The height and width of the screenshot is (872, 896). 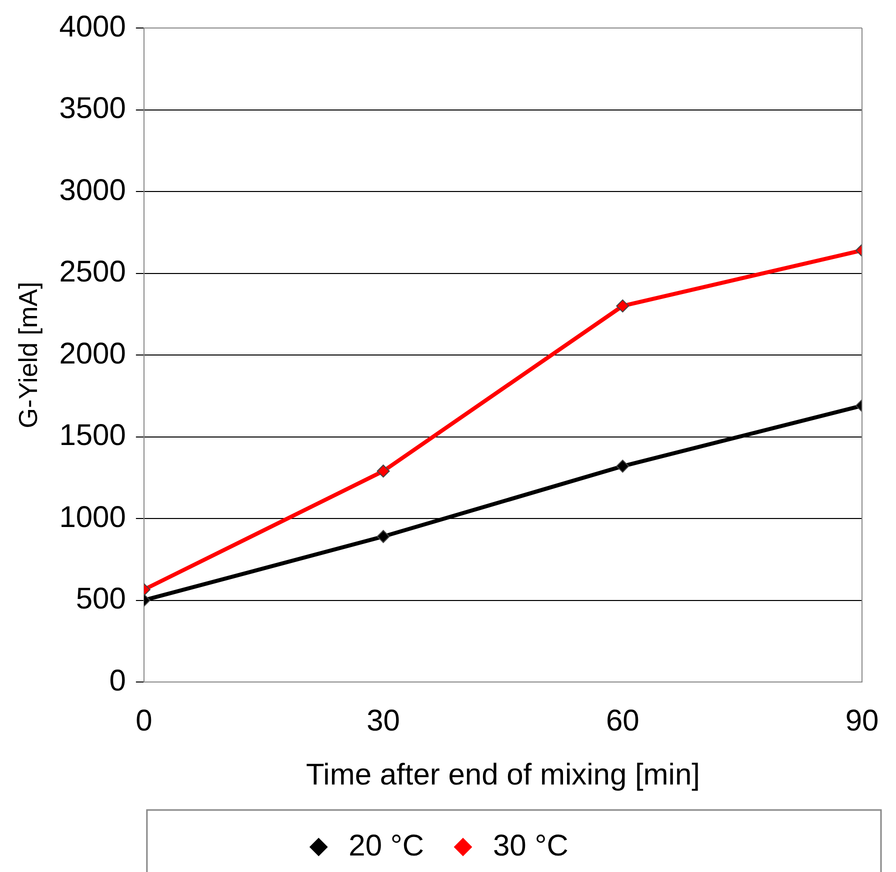 I want to click on y-tick-label: 2000, so click(x=92, y=353).